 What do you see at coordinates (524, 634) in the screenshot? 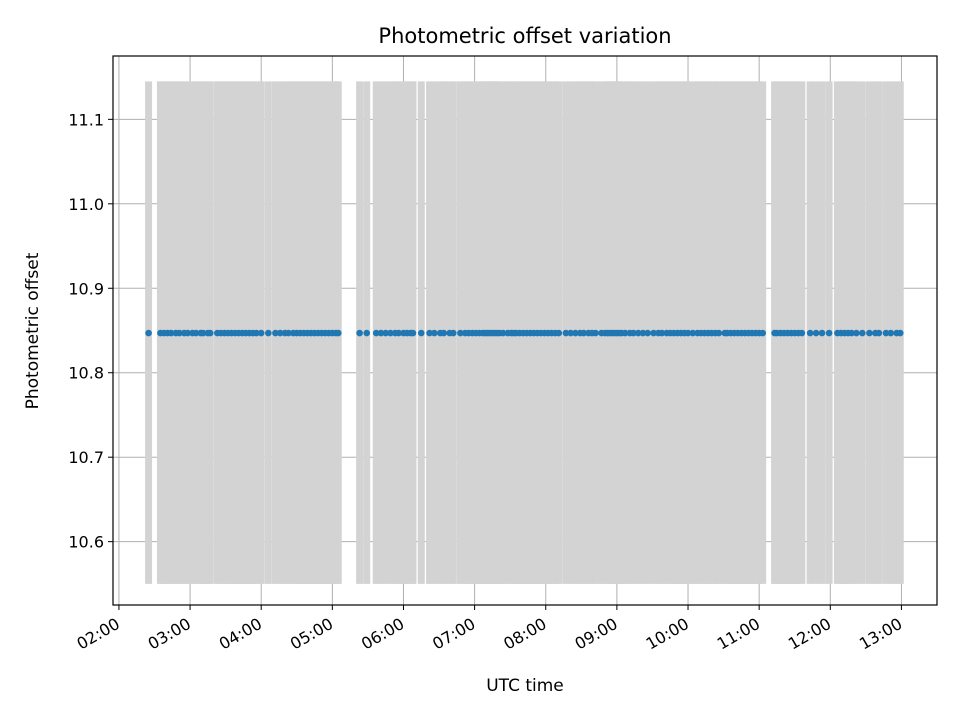
I see `x-tick-label: 08:00` at bounding box center [524, 634].